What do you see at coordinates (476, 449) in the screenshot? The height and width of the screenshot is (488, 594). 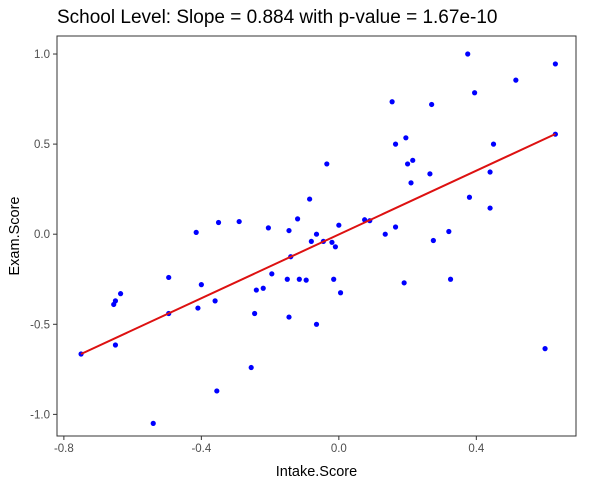 I see `x-tick-label: 0.4` at bounding box center [476, 449].